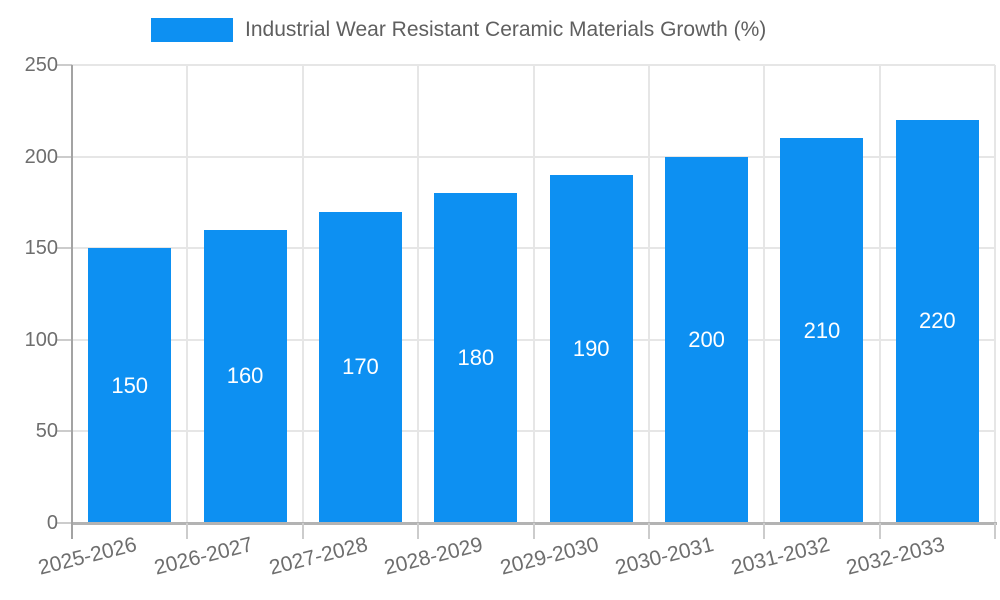 The height and width of the screenshot is (600, 1000). What do you see at coordinates (41, 156) in the screenshot?
I see `y-axis-label: 200` at bounding box center [41, 156].